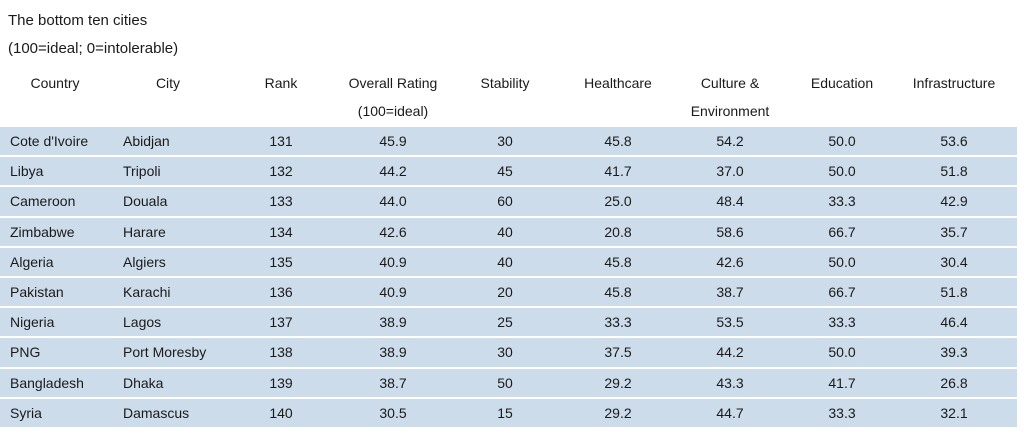 The image size is (1024, 441). I want to click on cell: 58.6, so click(730, 231).